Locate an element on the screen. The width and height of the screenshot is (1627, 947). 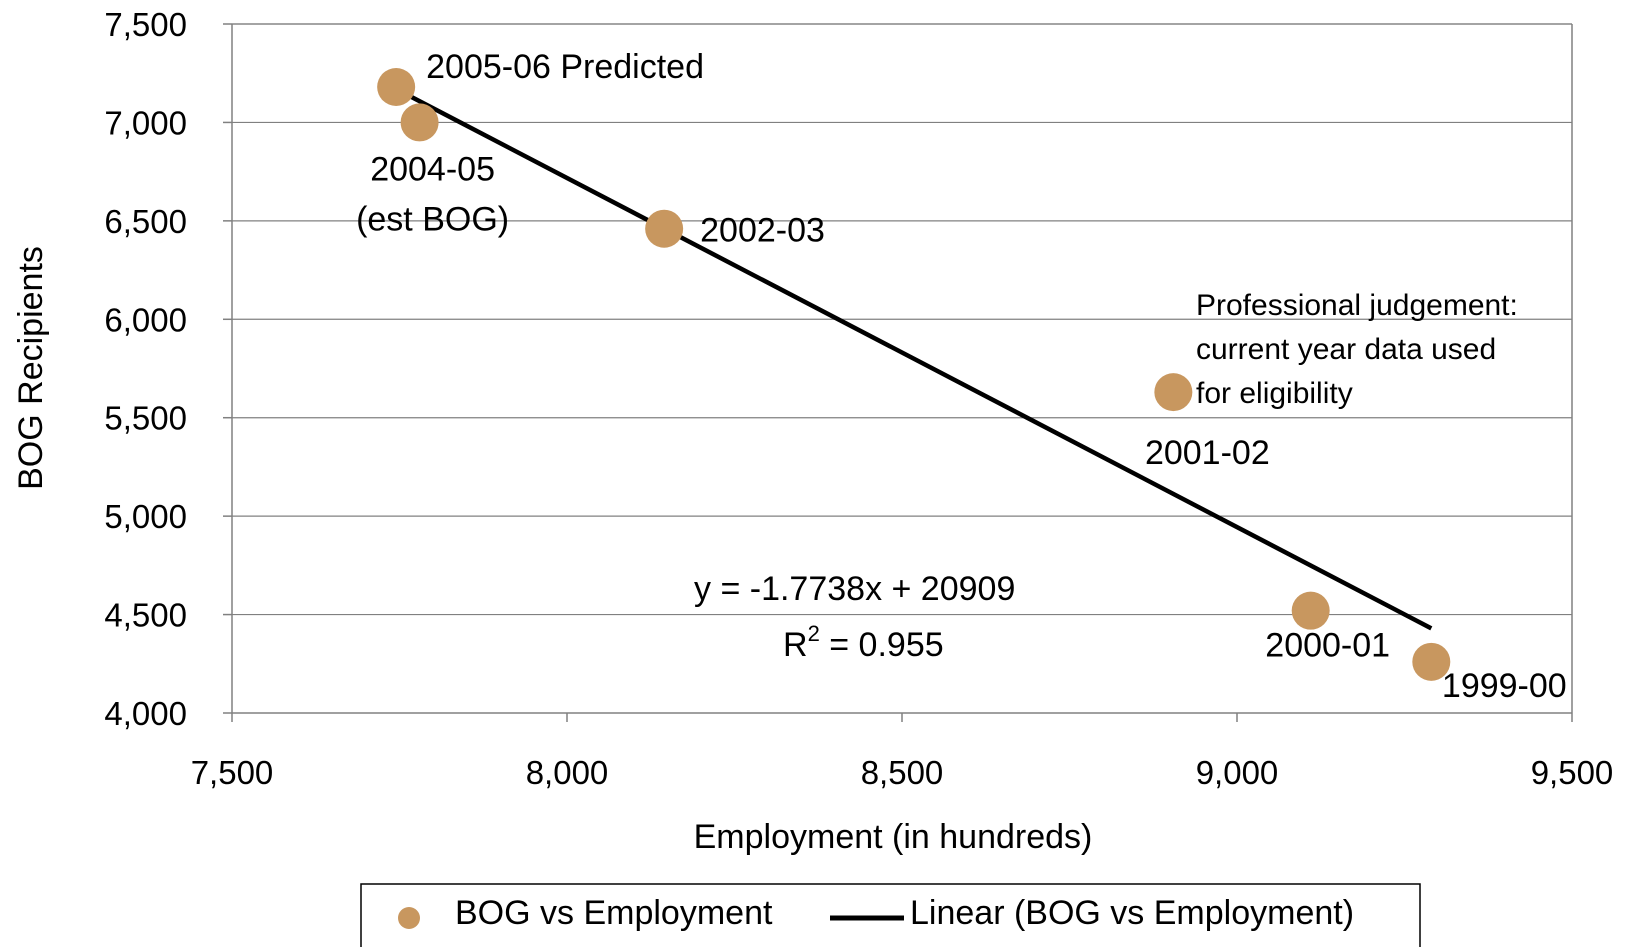
y-axis-title: BOG Recipients is located at coordinates (31, 368).